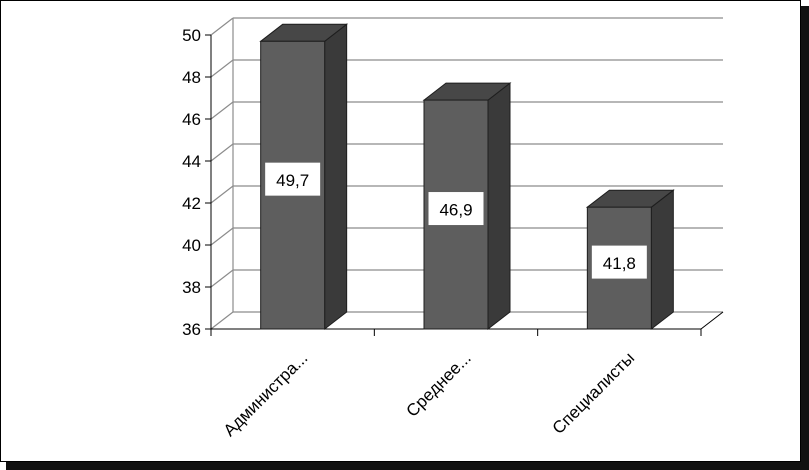 The image size is (809, 470). Describe the element at coordinates (805, 238) in the screenshot. I see `frame-shadow-right` at that location.